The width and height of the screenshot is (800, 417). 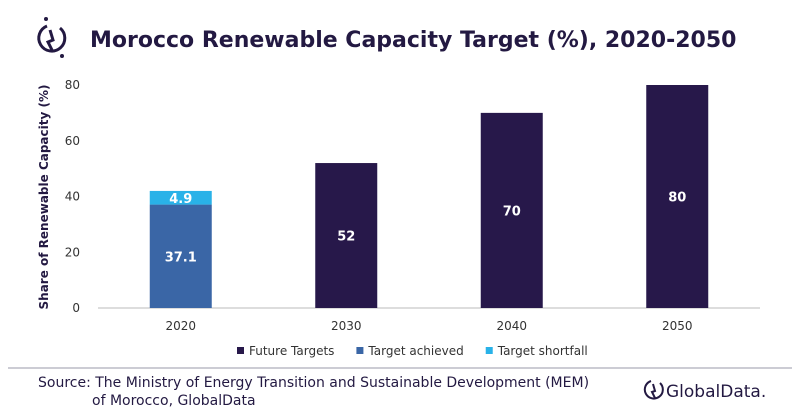 I want to click on y-axis-label: Share of Renewable Capacity (%), so click(x=44, y=197).